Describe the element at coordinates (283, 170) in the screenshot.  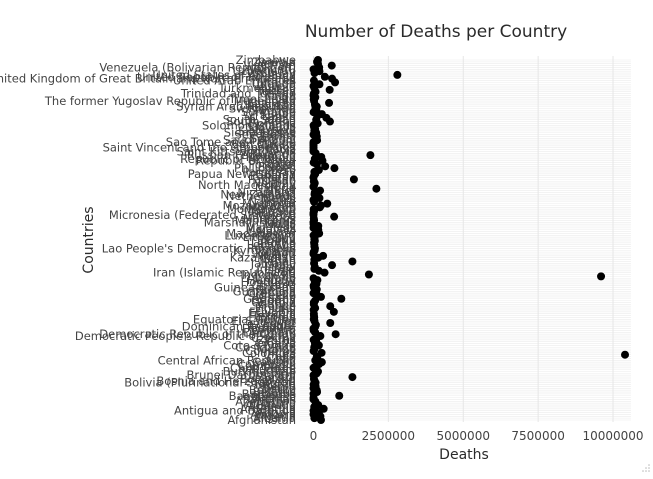
I see `y-tick-label: Peru` at that location.